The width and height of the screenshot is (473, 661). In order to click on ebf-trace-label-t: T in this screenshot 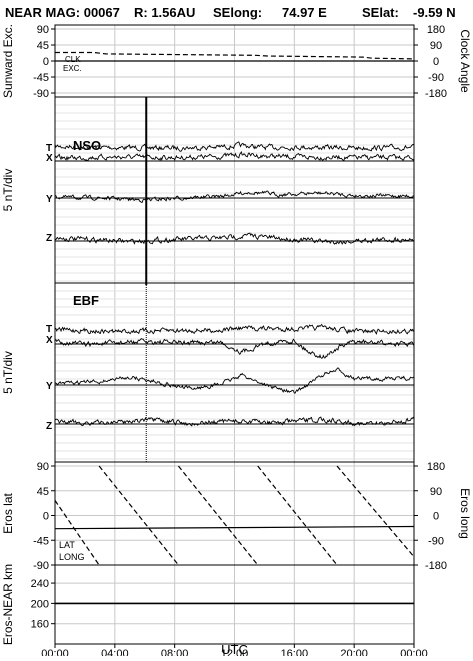, I will do `click(49, 329)`.